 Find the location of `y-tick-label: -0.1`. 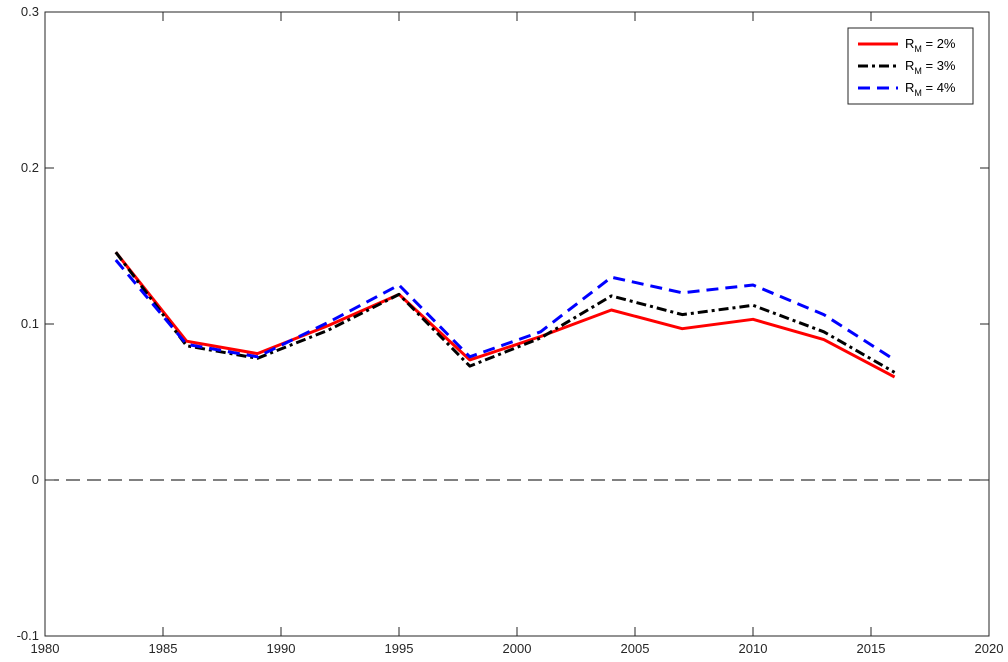

y-tick-label: -0.1 is located at coordinates (28, 635).